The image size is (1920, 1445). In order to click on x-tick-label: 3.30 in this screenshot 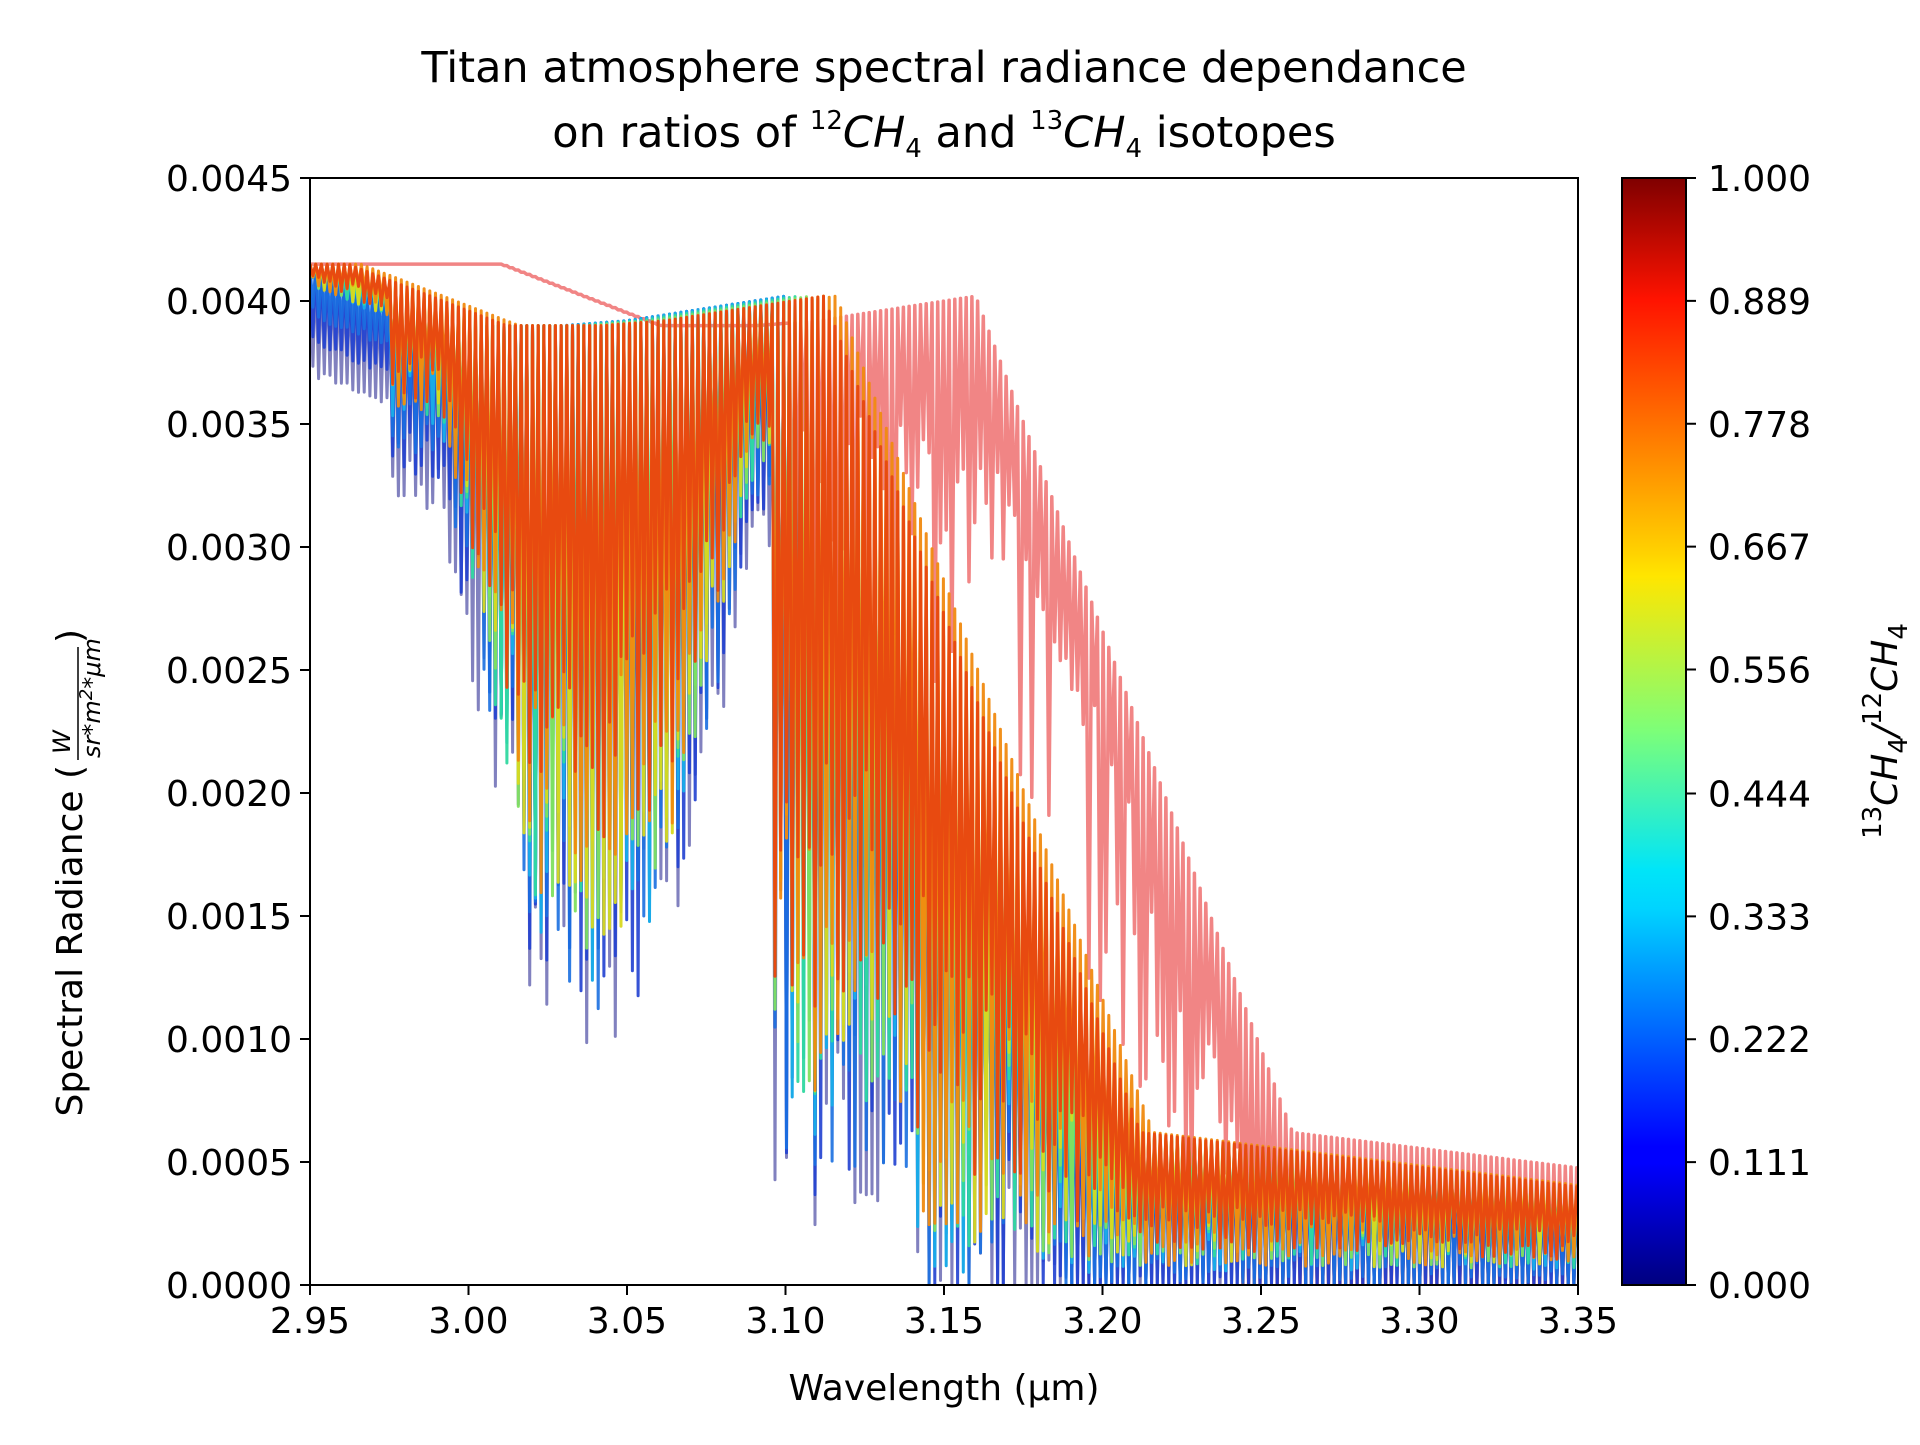, I will do `click(1419, 1321)`.